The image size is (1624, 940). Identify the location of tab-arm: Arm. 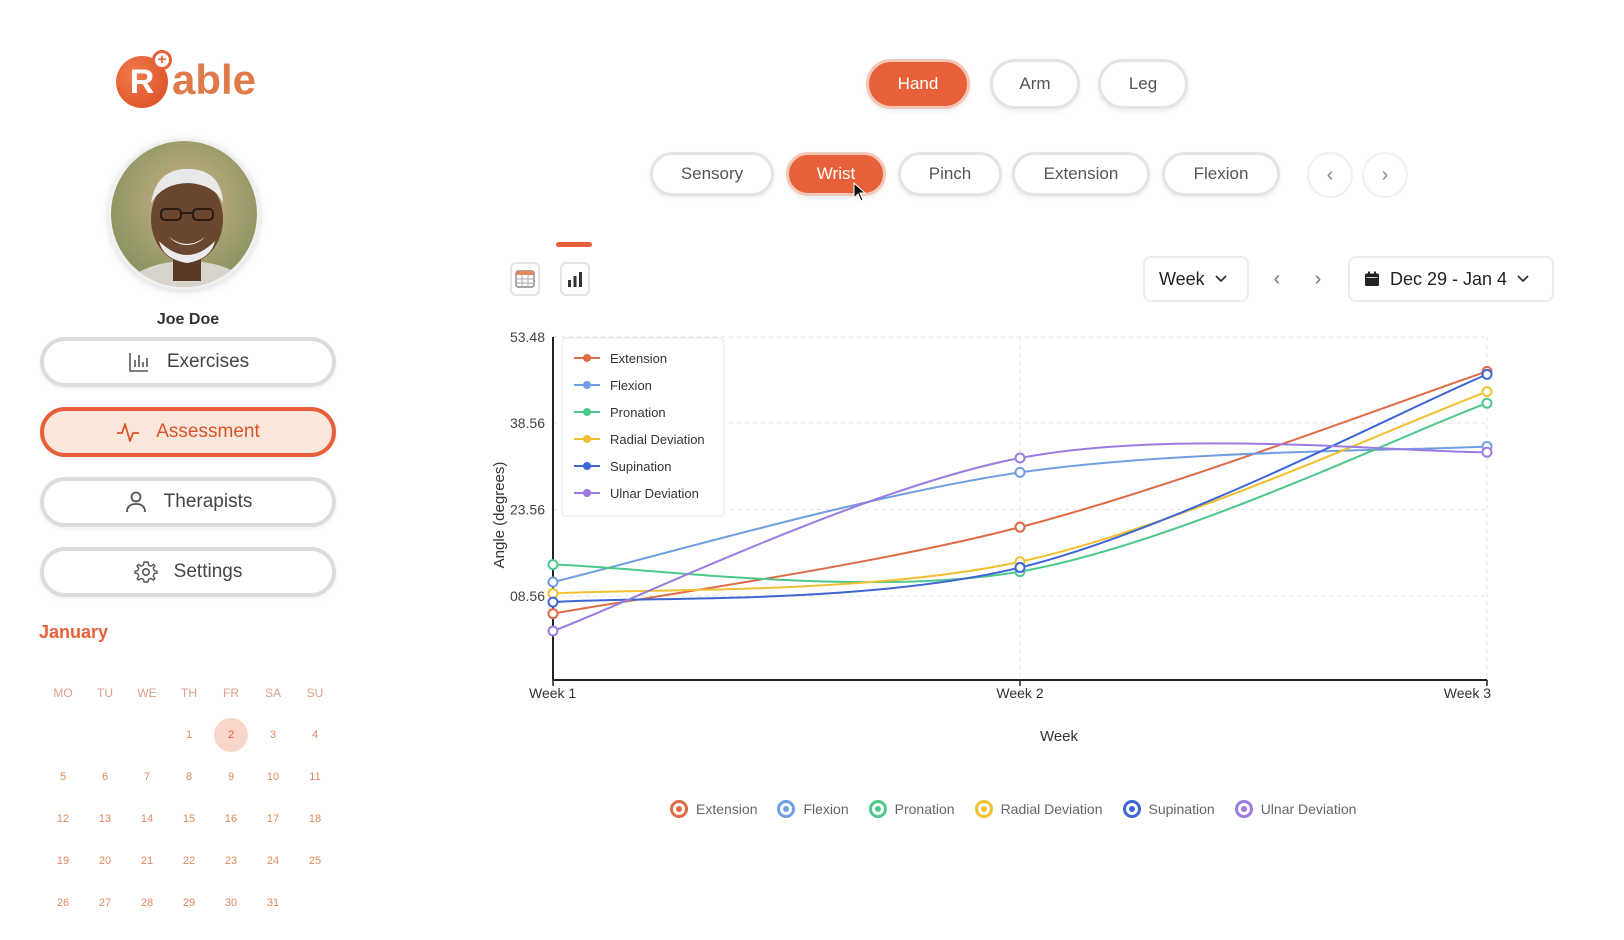
(1035, 84).